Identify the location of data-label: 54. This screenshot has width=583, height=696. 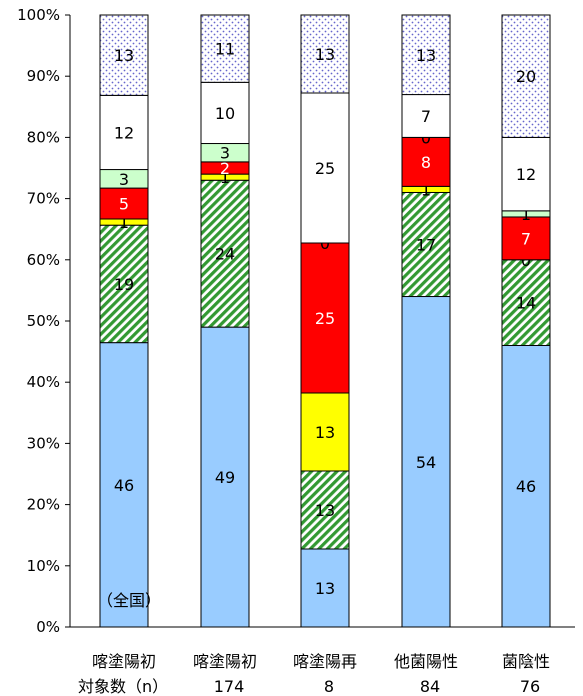
(426, 462).